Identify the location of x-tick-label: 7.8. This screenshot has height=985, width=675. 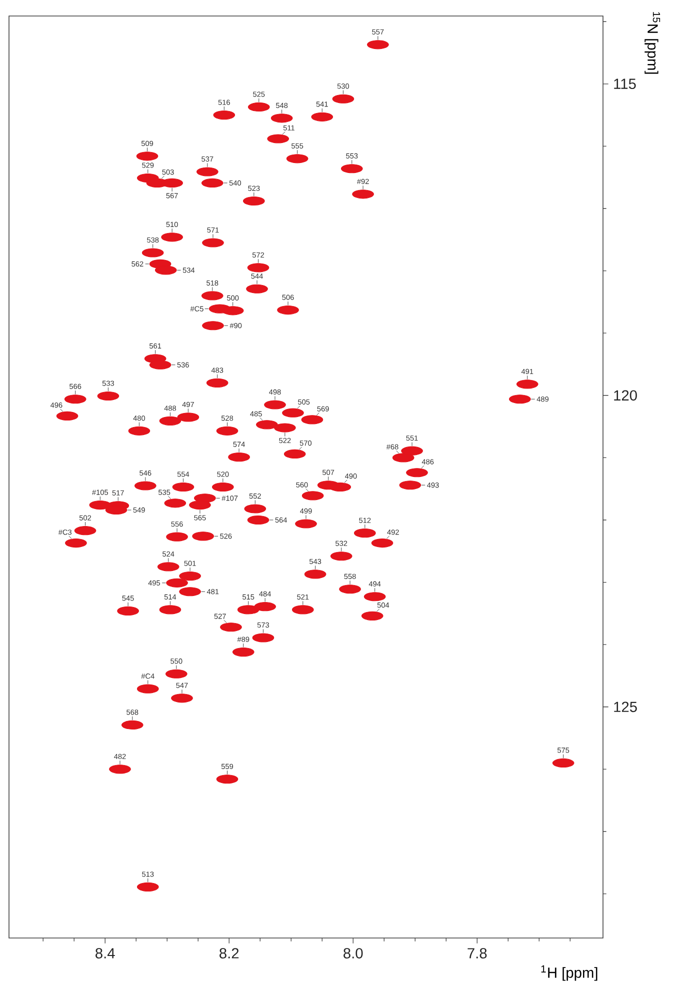
(477, 953).